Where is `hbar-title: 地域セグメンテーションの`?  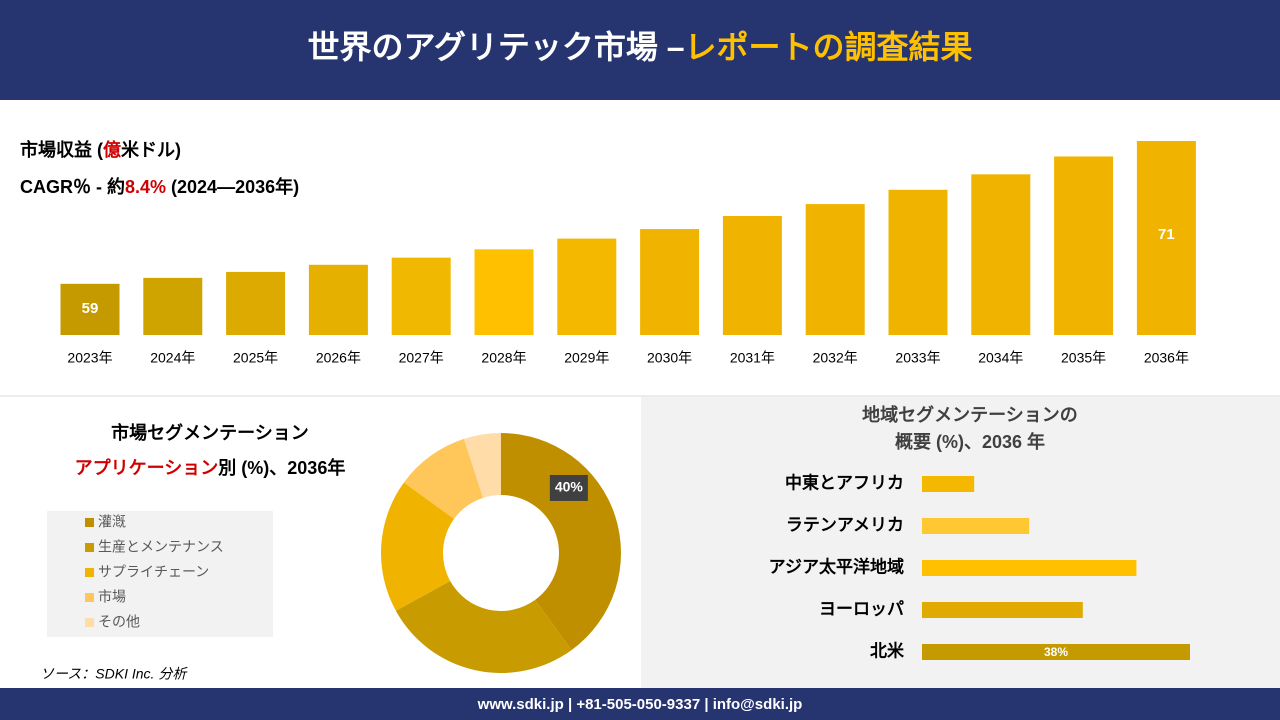 hbar-title: 地域セグメンテーションの is located at coordinates (970, 414).